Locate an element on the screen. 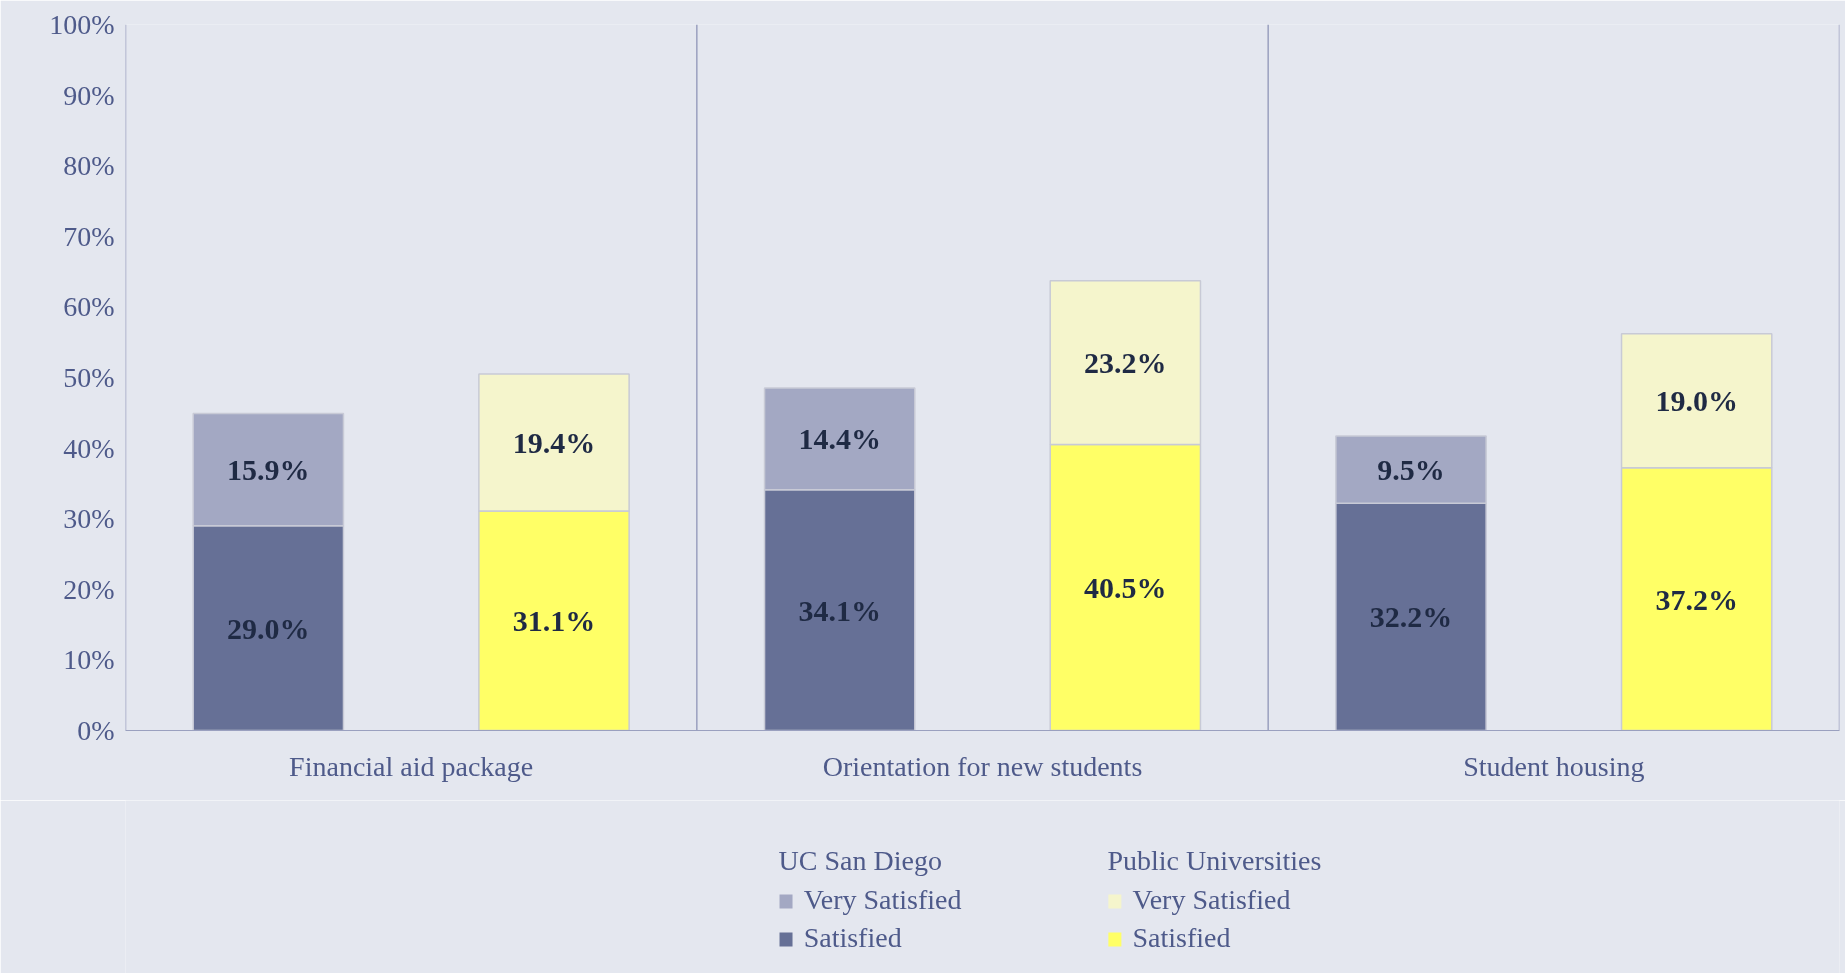  data-label: 34.1% is located at coordinates (839, 610).